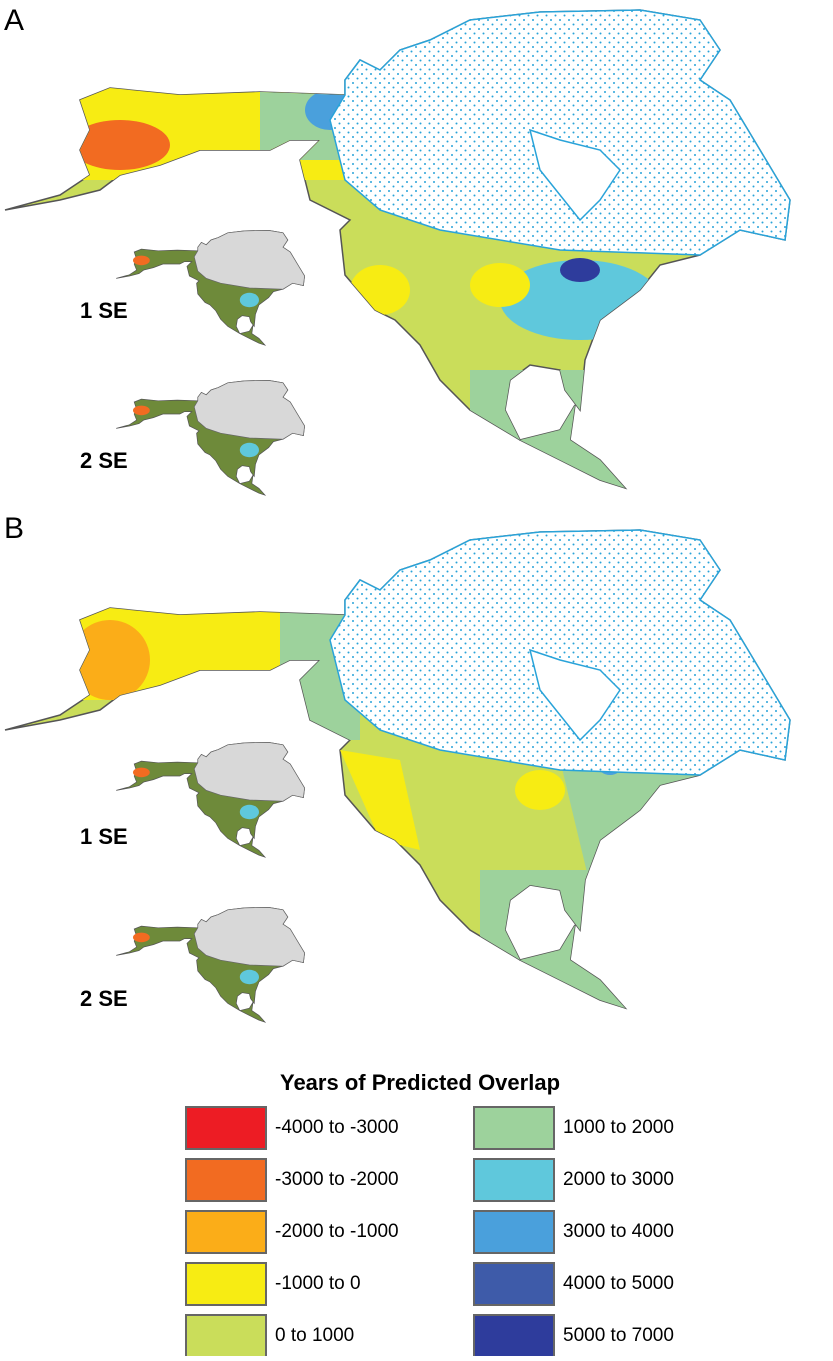  Describe the element at coordinates (318, 1283) in the screenshot. I see `legend-label: -1000 to 0` at that location.